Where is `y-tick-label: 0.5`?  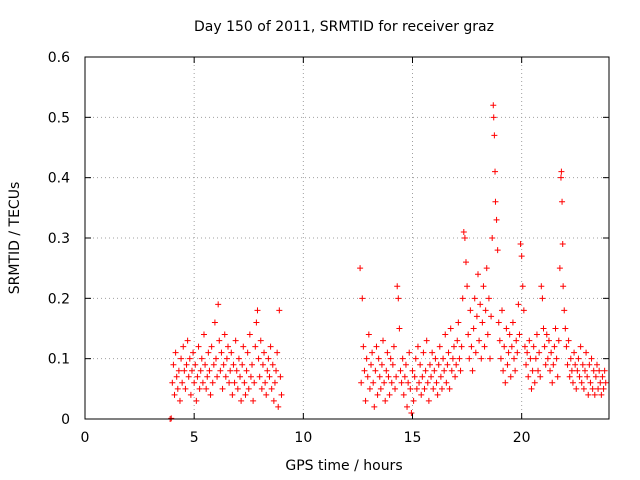 y-tick-label: 0.5 is located at coordinates (59, 118).